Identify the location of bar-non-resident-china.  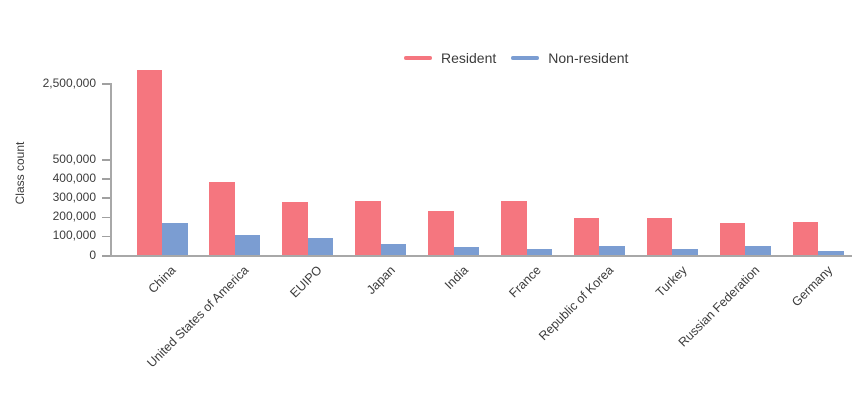
(175, 239).